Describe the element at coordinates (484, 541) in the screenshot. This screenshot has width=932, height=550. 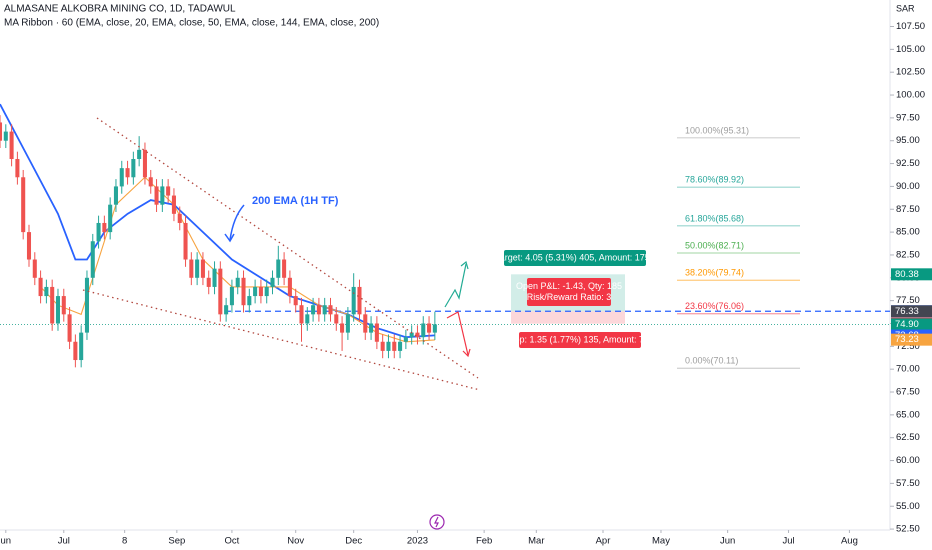
I see `x-tick-label: Feb` at that location.